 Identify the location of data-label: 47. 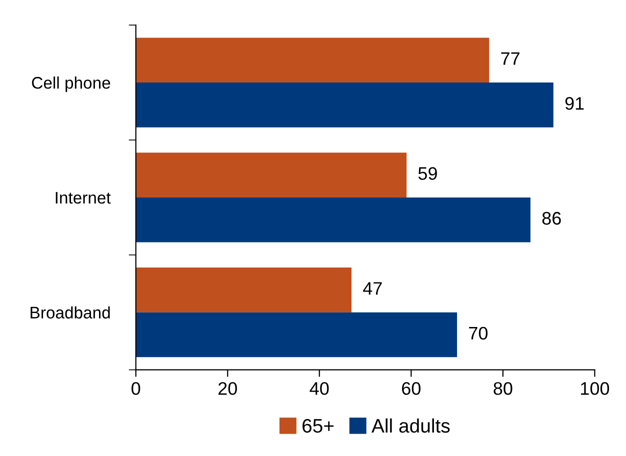
(372, 288).